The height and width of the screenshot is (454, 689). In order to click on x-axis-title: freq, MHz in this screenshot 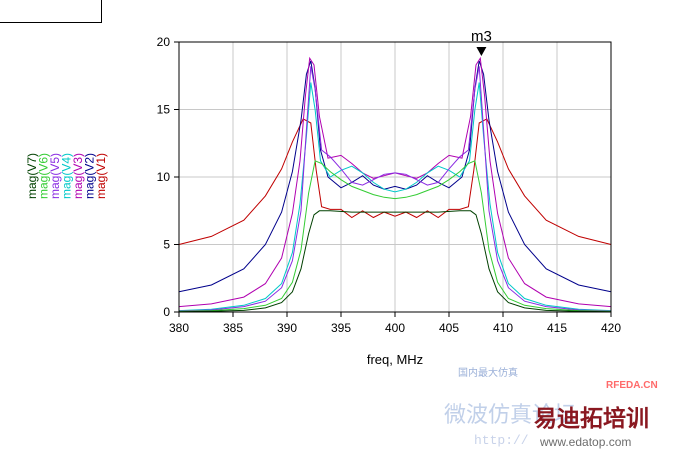, I will do `click(395, 359)`.